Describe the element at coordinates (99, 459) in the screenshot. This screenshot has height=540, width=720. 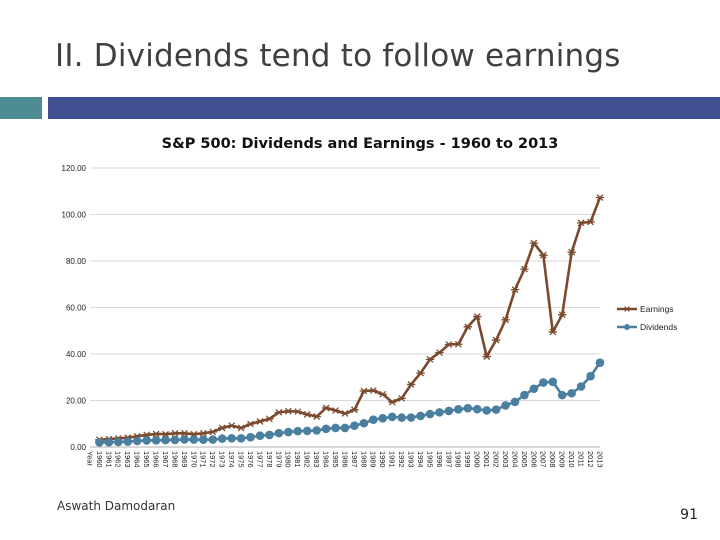
I see `x-tick-label: 1960` at that location.